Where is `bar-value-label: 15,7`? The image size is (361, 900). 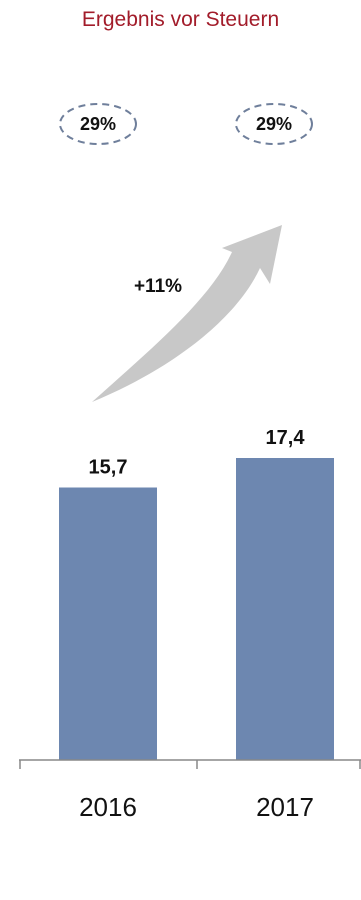 bar-value-label: 15,7 is located at coordinates (108, 468).